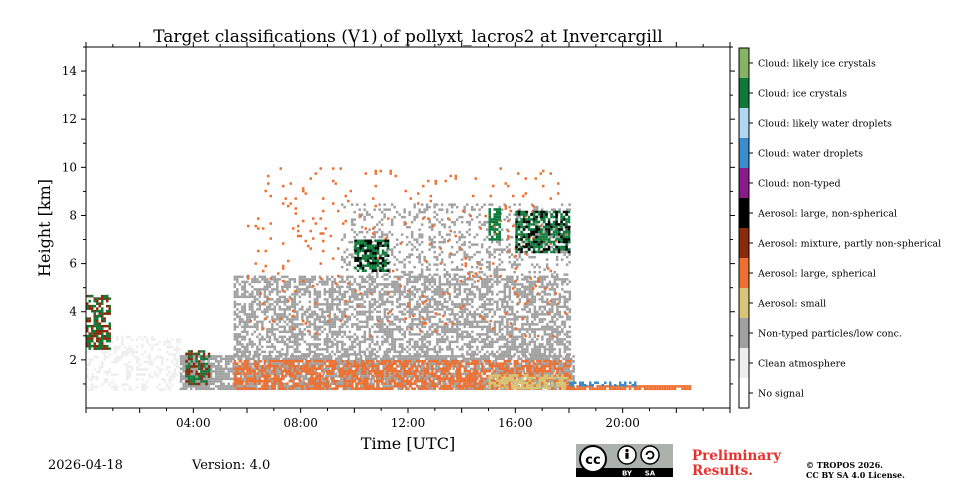 The width and height of the screenshot is (960, 481). I want to click on copyright-notice: © TROPOS 2026. CC BY SA 4.0 License., so click(855, 470).